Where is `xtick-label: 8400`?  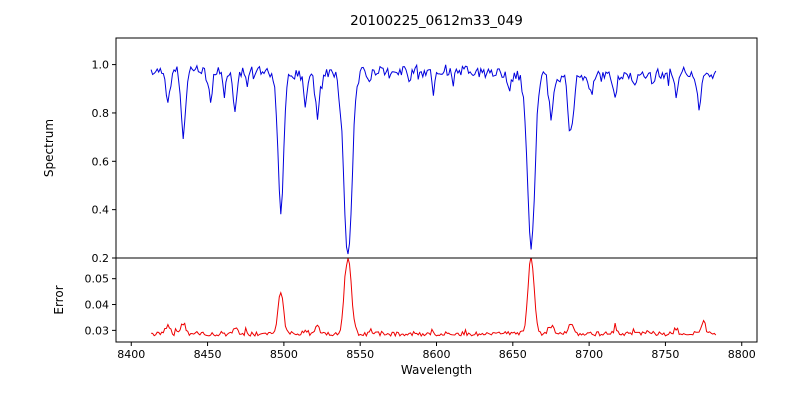
xtick-label: 8400 is located at coordinates (131, 354).